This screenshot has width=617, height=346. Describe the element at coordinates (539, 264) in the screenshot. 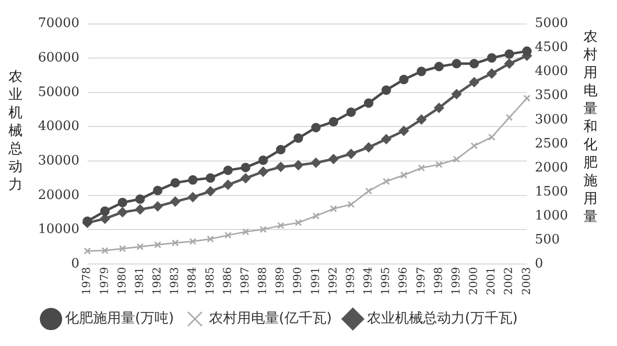

I see `y2-tick-label: 0` at that location.